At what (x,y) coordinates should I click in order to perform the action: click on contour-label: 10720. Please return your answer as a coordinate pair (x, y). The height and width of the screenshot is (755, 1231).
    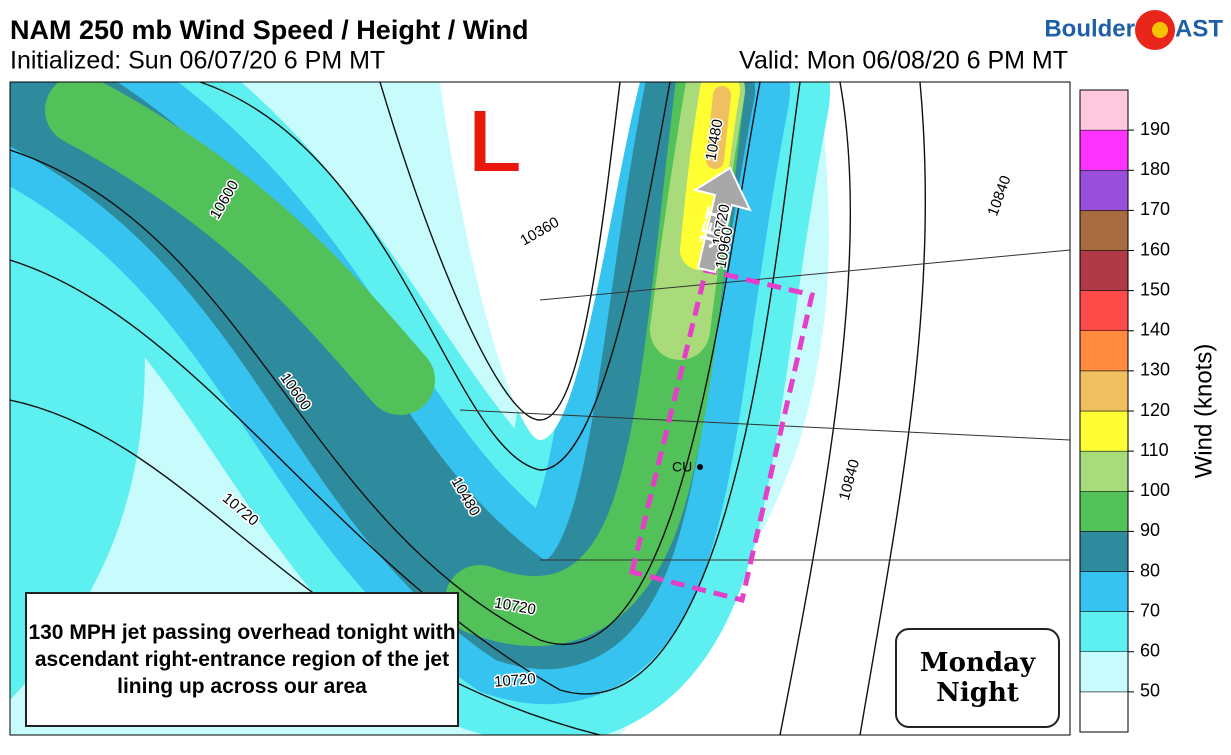
    Looking at the image, I should click on (514, 680).